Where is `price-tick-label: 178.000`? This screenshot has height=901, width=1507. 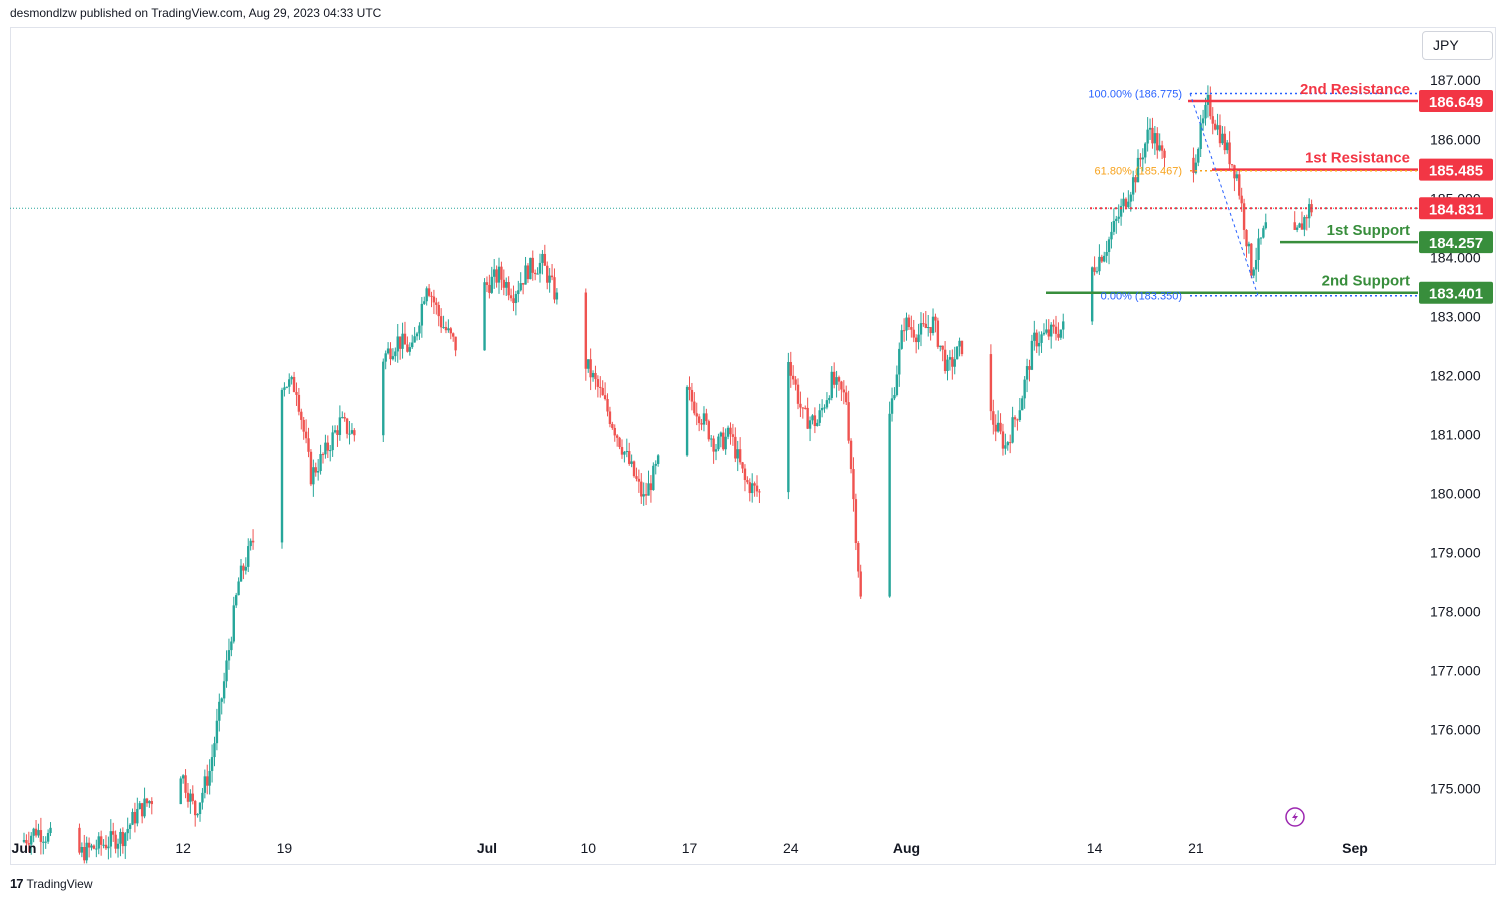
price-tick-label: 178.000 is located at coordinates (1455, 612).